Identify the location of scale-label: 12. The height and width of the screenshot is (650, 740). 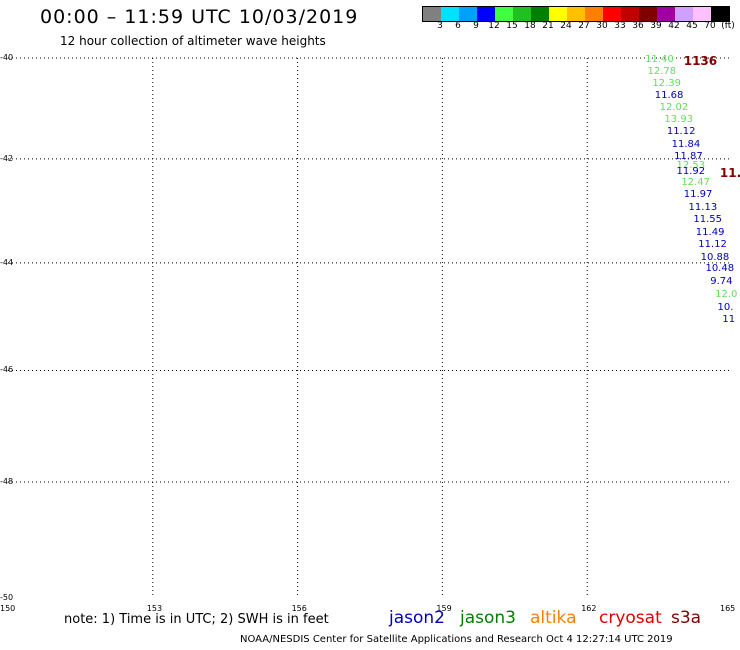
(494, 26).